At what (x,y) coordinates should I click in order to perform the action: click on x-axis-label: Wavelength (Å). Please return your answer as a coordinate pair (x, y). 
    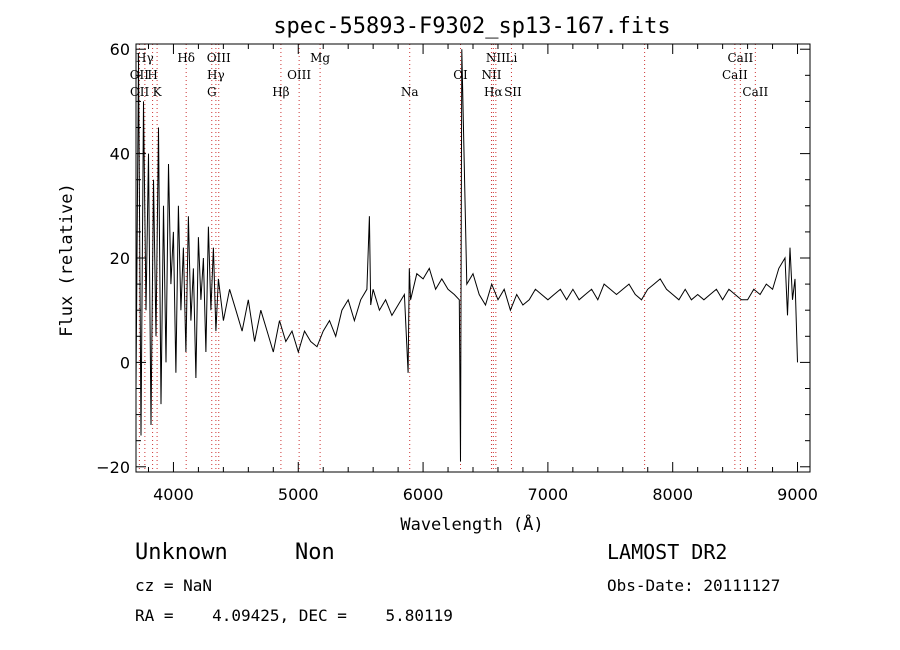
    Looking at the image, I should click on (471, 524).